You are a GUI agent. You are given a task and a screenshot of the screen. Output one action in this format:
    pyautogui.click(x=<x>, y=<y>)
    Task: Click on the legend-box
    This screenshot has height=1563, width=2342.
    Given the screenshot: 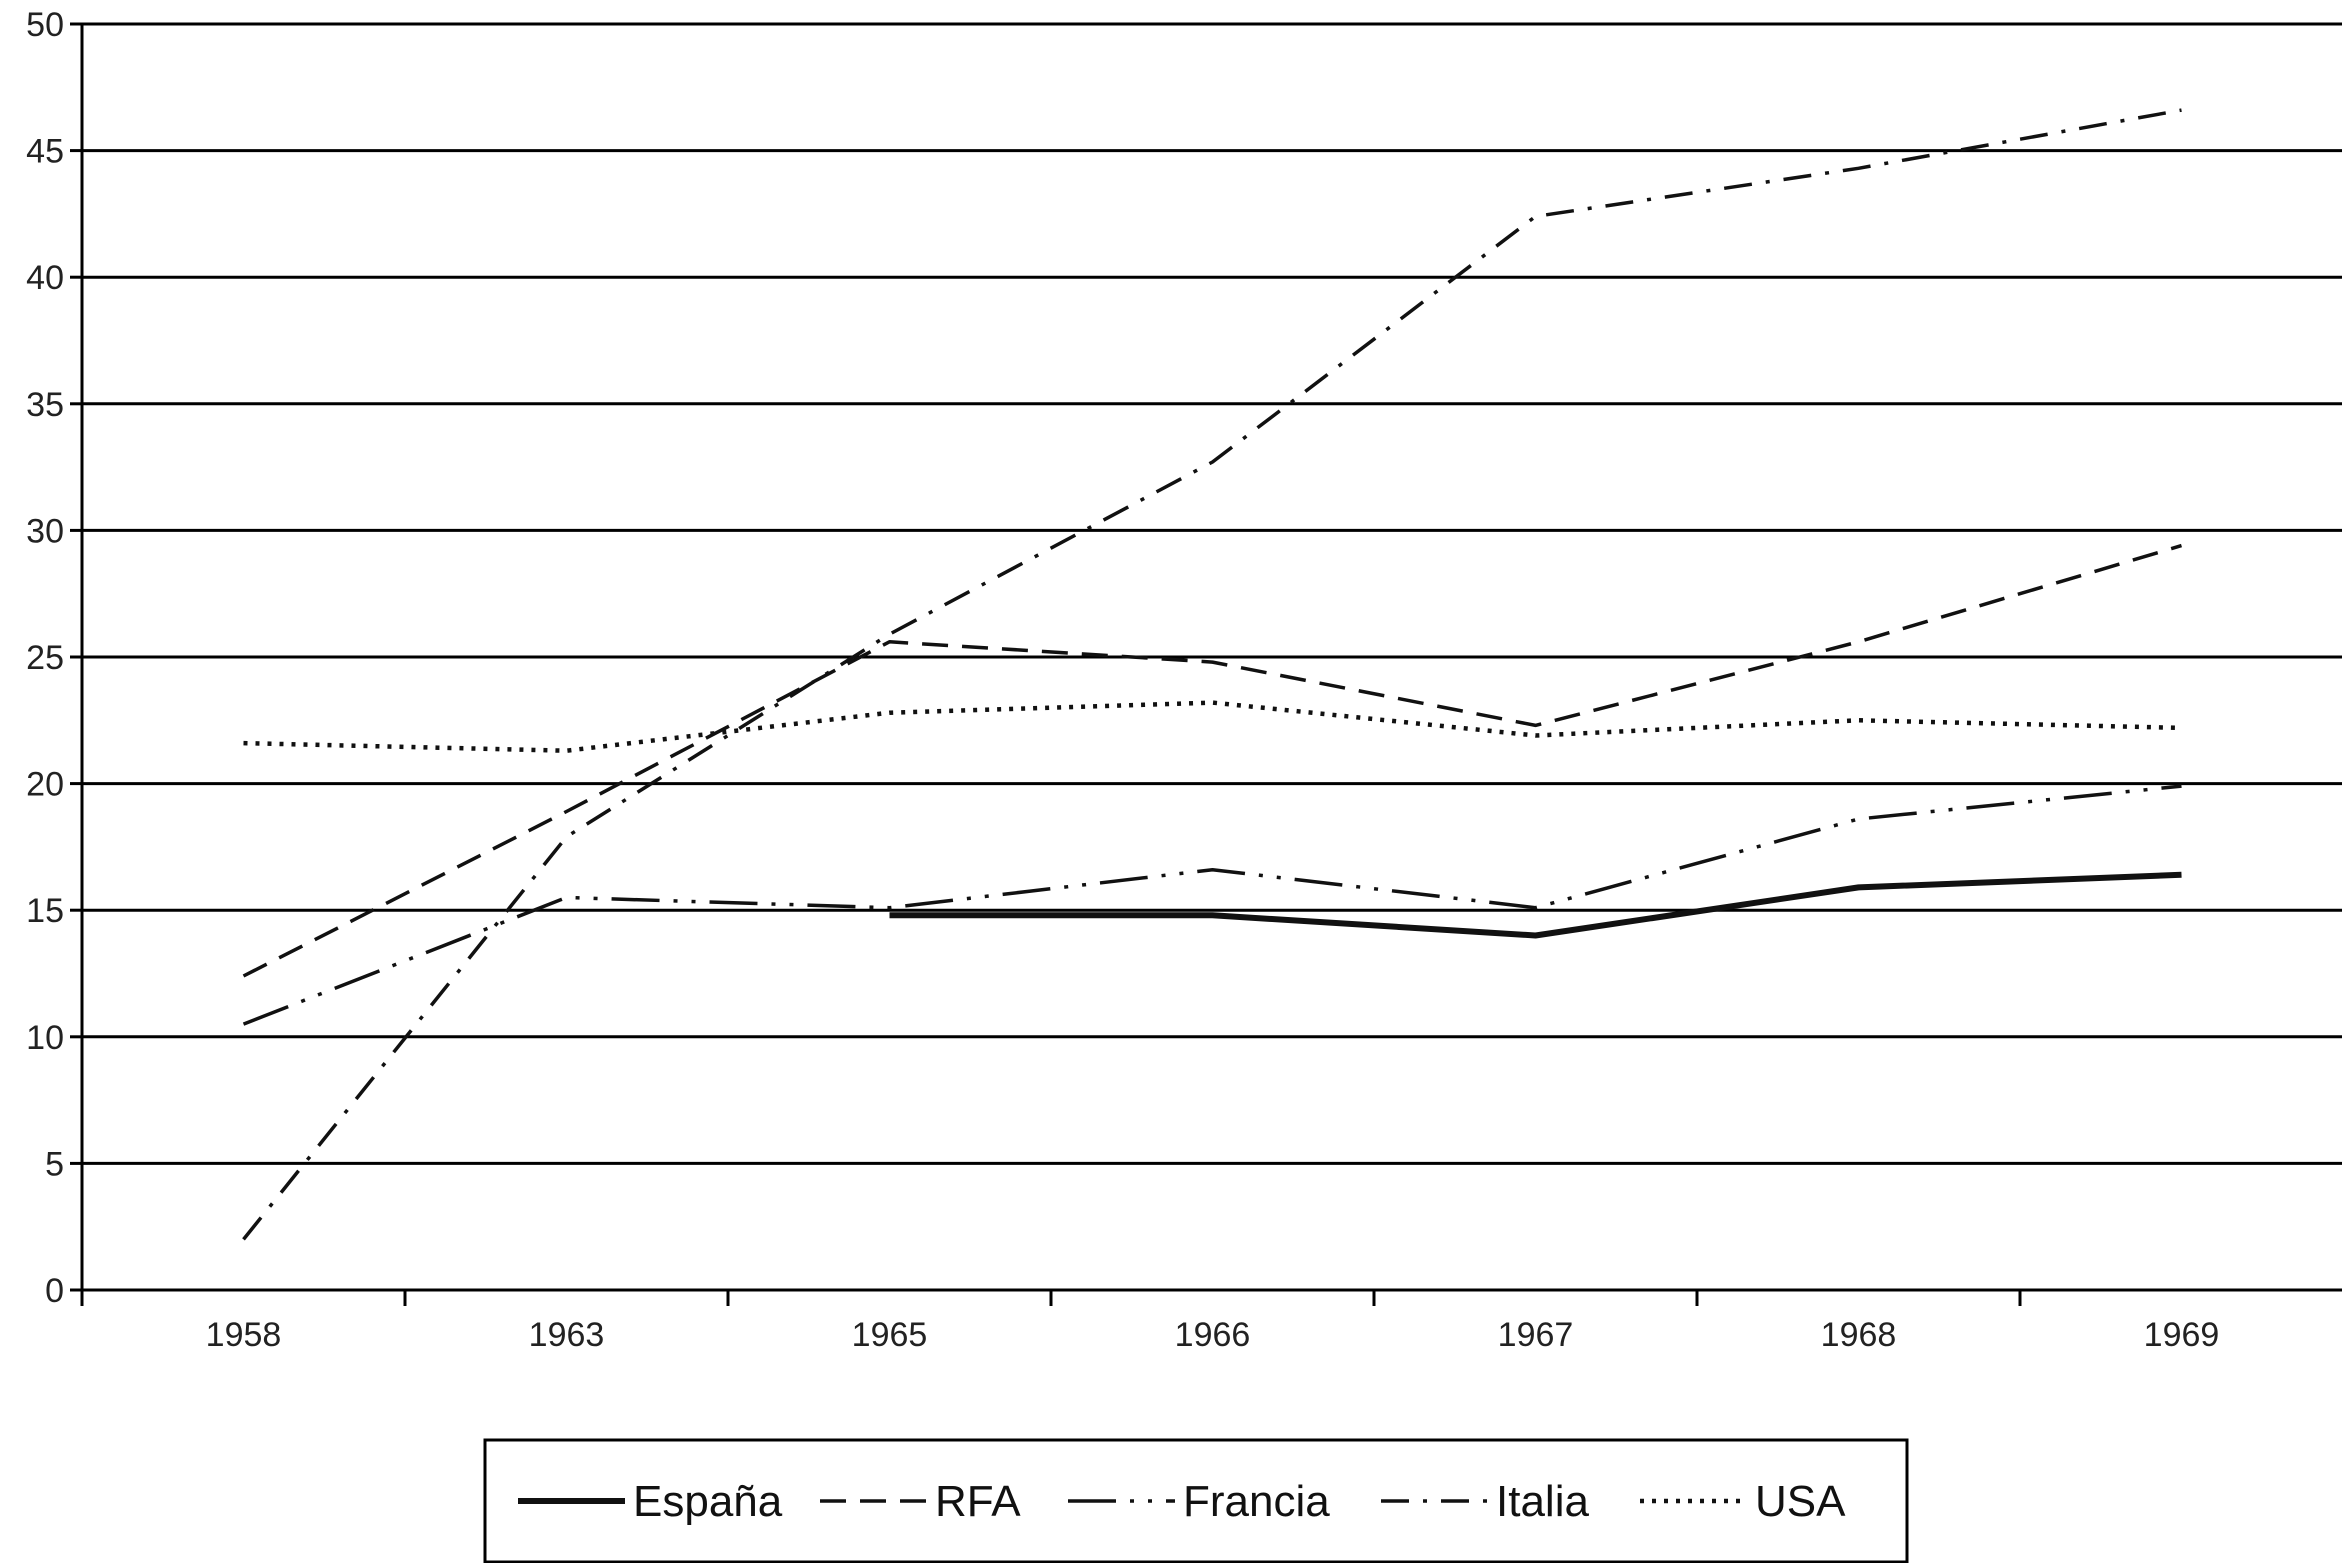 What is the action you would take?
    pyautogui.click(x=1196, y=1500)
    